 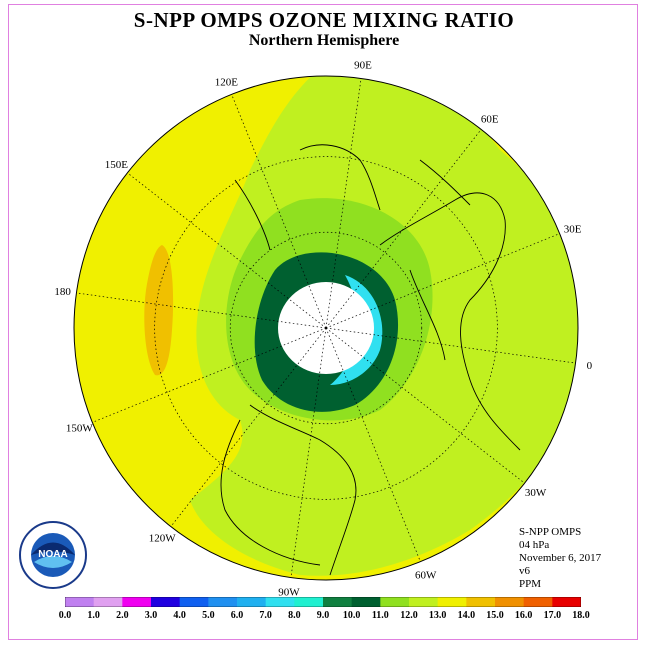 What do you see at coordinates (363, 66) in the screenshot?
I see `longitude-label: 90E` at bounding box center [363, 66].